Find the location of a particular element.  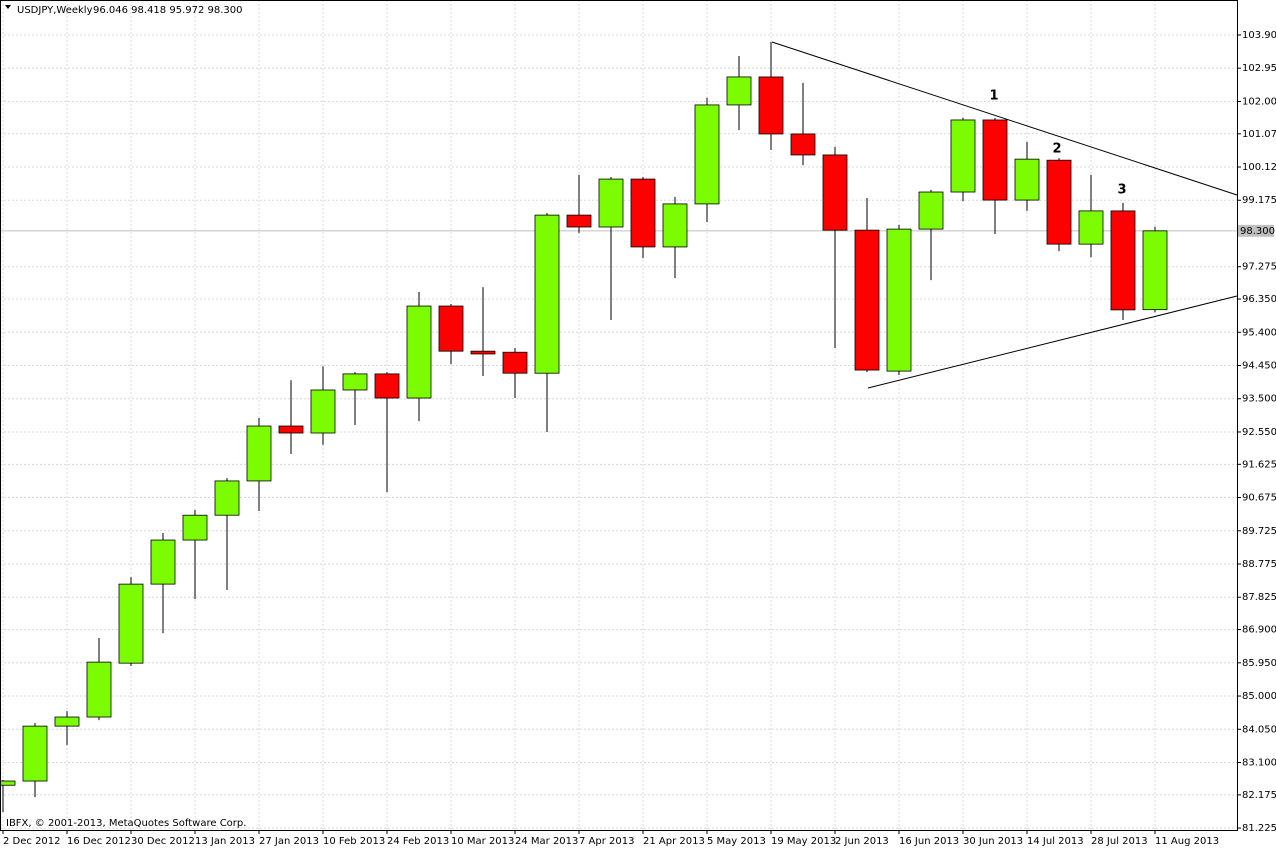

x-tick-label: 16 Dec 2012 is located at coordinates (99, 841).